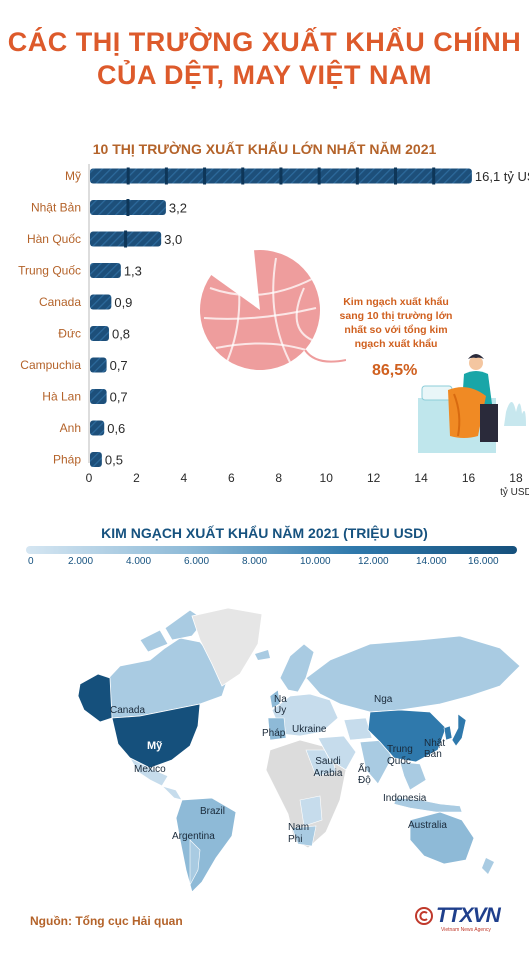 The width and height of the screenshot is (529, 954). I want to click on scale-tick-label: 4.000, so click(139, 561).